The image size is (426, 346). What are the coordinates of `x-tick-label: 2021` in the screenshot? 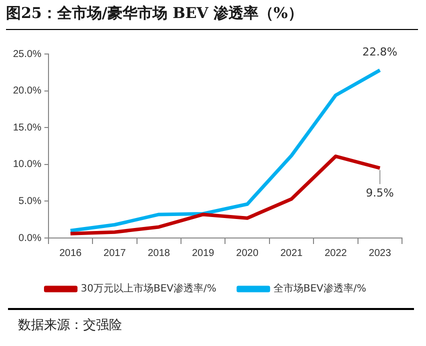 It's located at (292, 253).